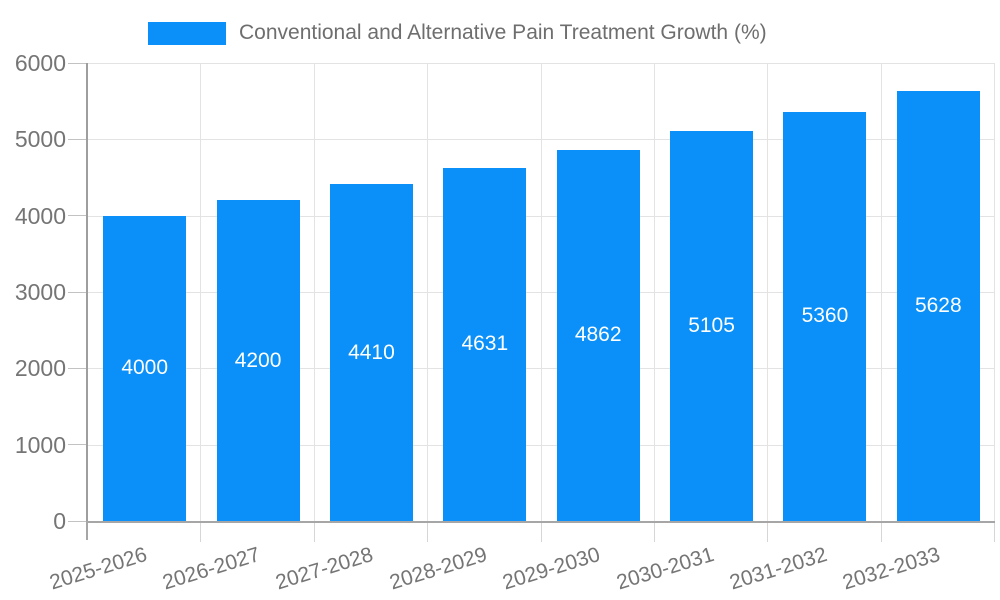  I want to click on bar: 5360, so click(825, 316).